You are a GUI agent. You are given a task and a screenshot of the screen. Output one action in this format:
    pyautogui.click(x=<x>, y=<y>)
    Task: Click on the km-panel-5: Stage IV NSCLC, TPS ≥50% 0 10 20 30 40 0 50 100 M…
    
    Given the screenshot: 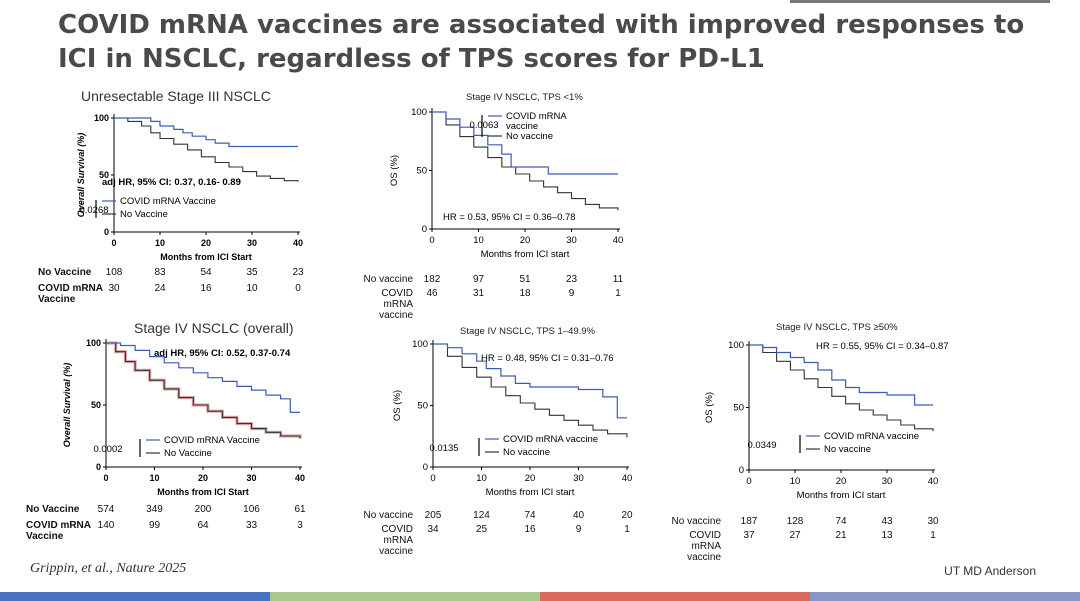 What is the action you would take?
    pyautogui.click(x=808, y=441)
    